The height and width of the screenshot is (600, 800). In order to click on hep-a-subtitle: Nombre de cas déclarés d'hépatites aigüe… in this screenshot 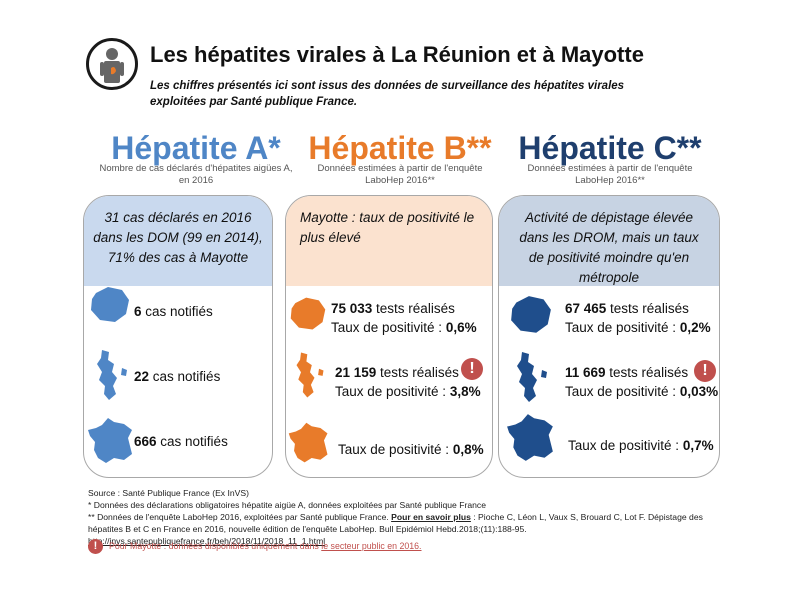, I will do `click(196, 174)`.